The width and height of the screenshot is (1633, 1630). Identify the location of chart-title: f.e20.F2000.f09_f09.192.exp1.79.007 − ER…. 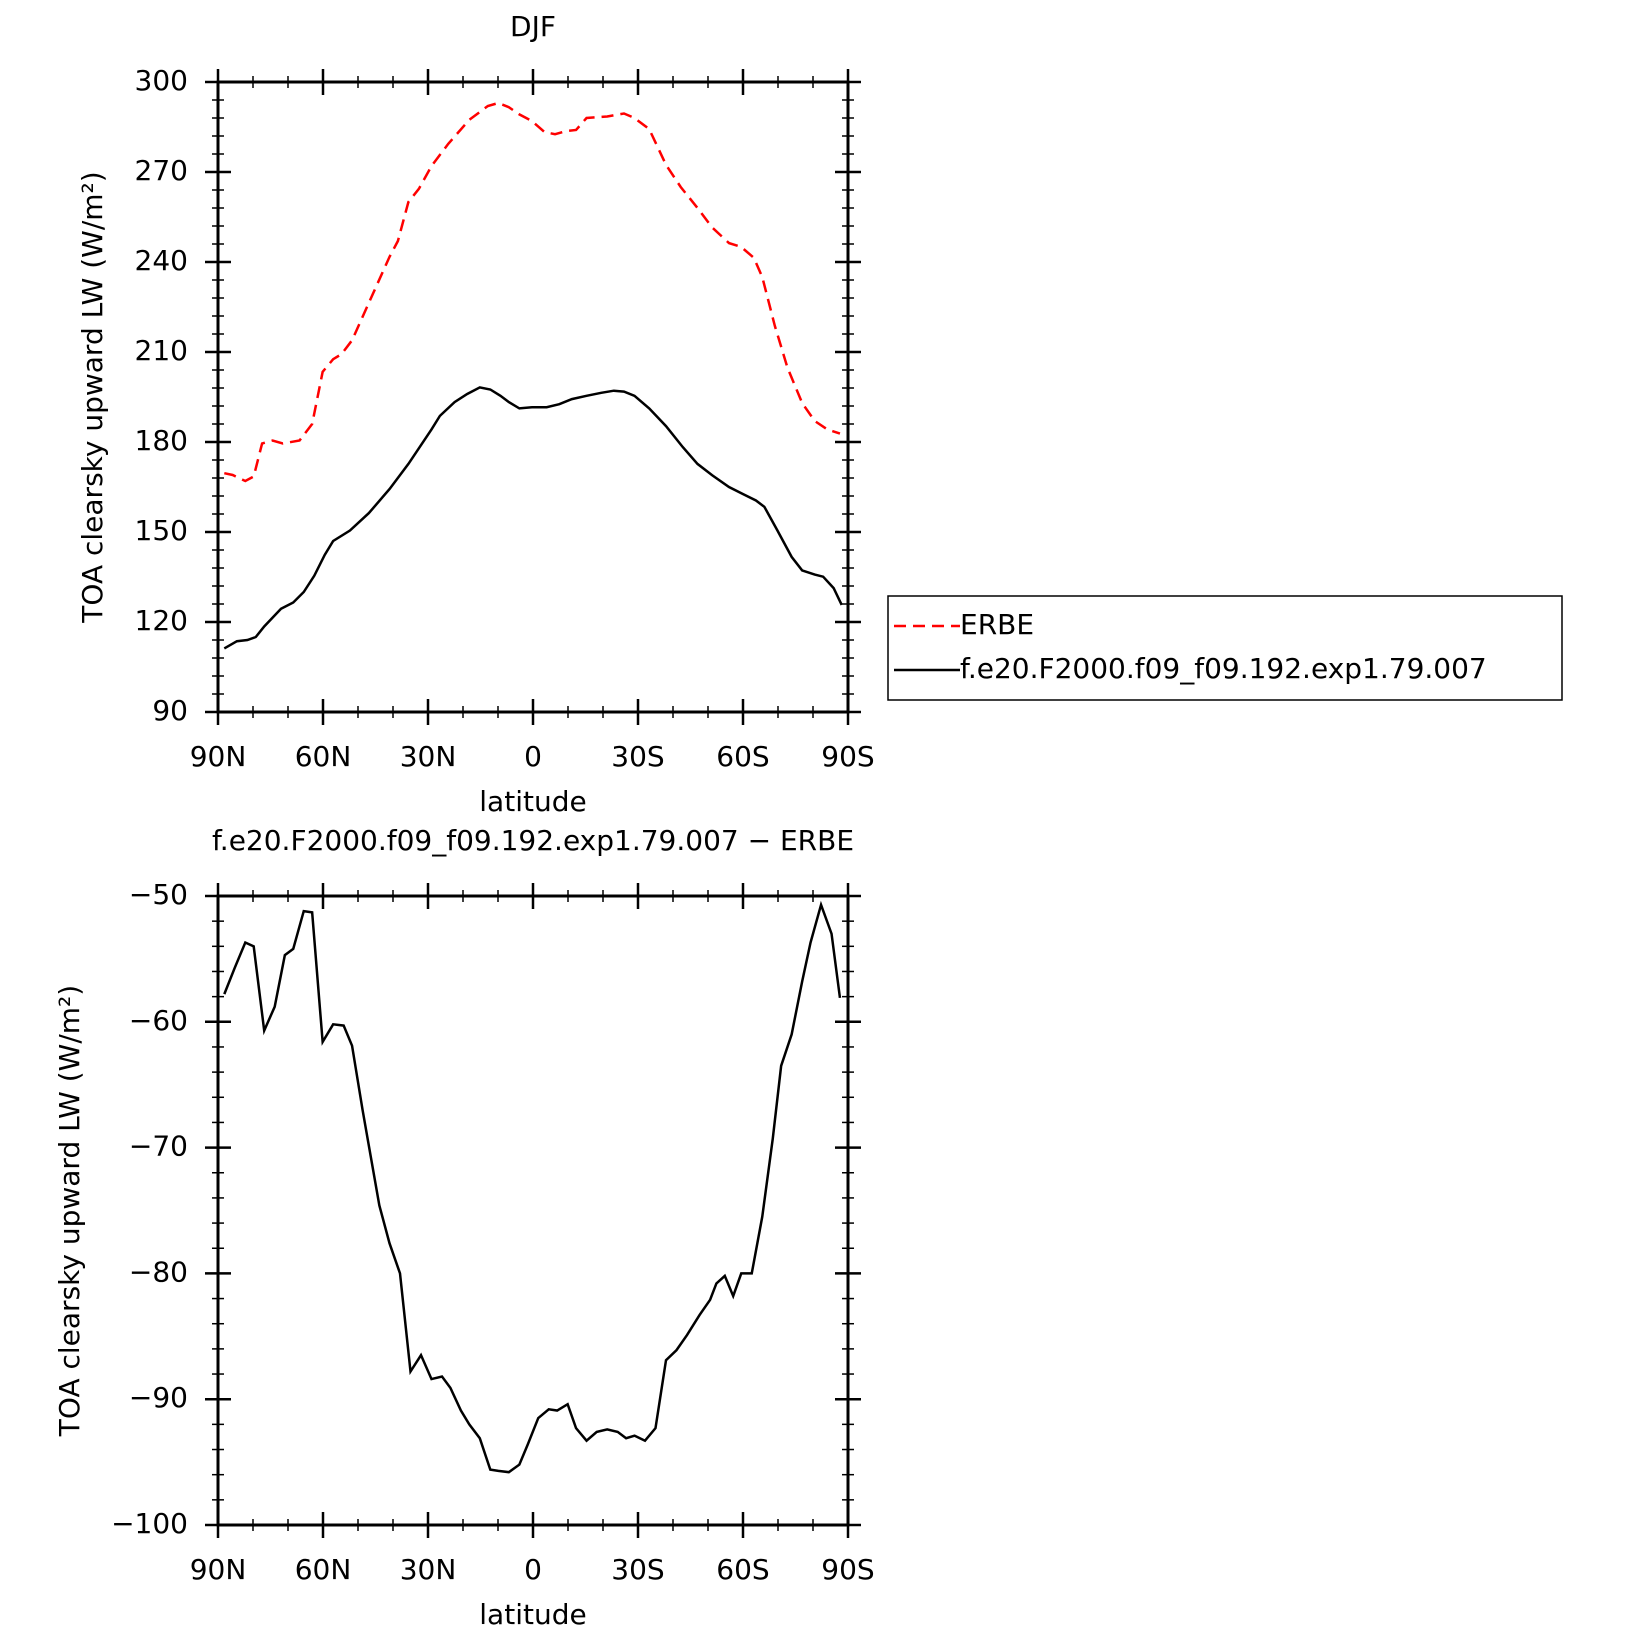
(533, 840).